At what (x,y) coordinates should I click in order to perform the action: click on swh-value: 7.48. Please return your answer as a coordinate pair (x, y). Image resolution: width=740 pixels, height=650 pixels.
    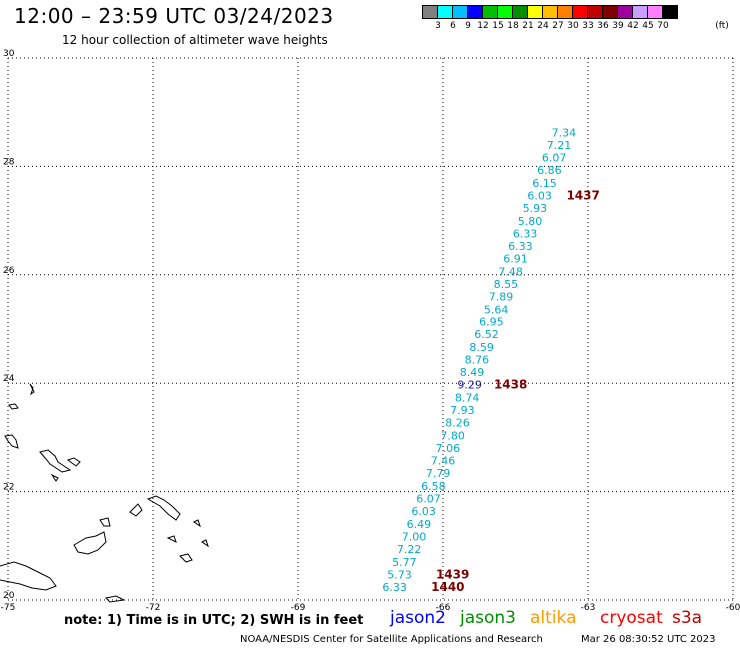
    Looking at the image, I should click on (510, 271).